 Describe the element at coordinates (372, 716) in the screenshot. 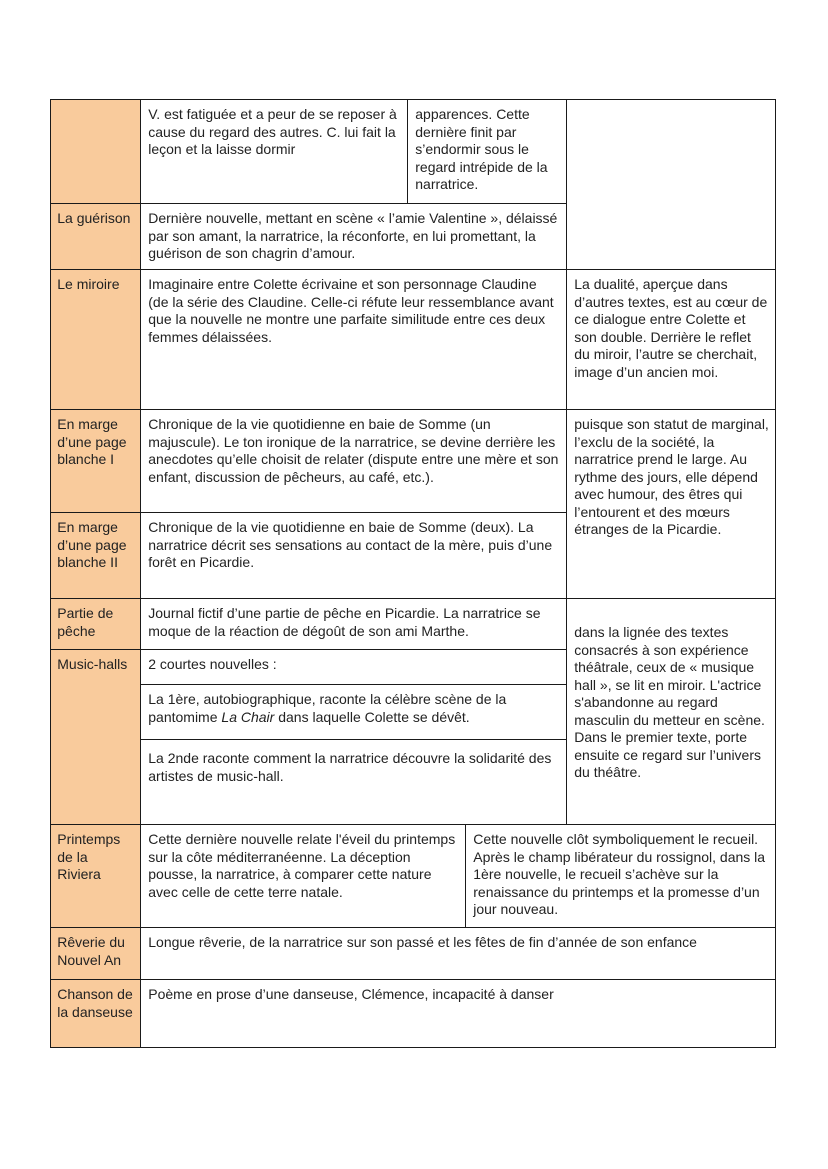

I see `part1-text-end: dans laquelle Colette se dévêt.` at that location.